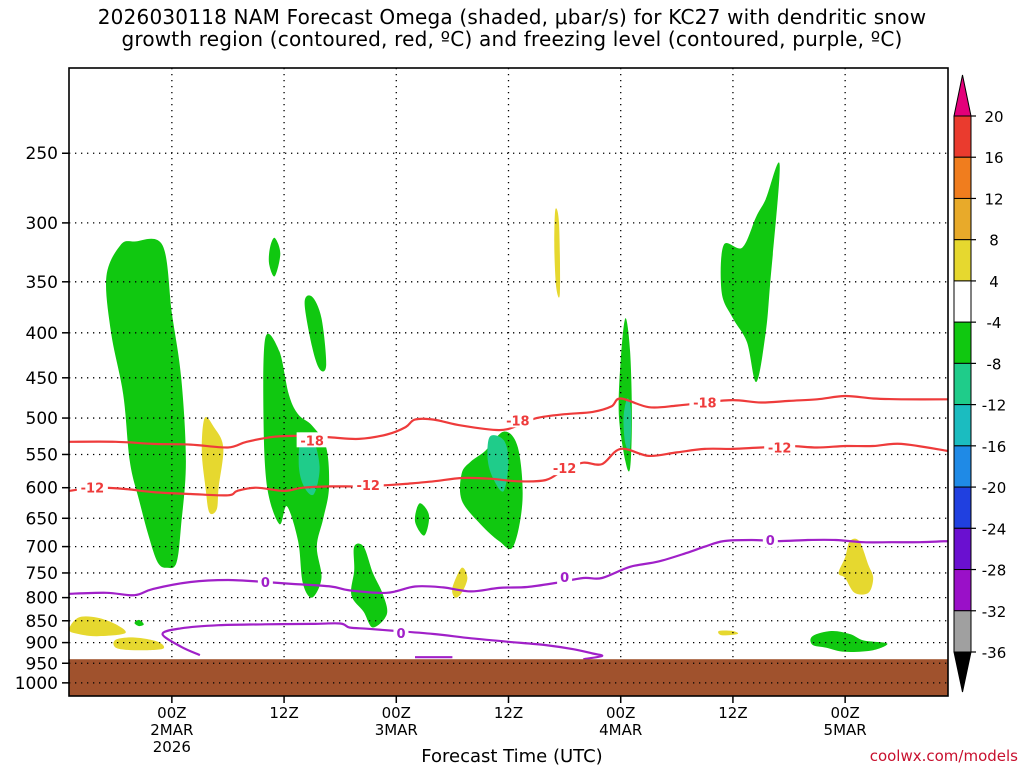  Describe the element at coordinates (994, 241) in the screenshot. I see `colorbar-label: 8` at that location.